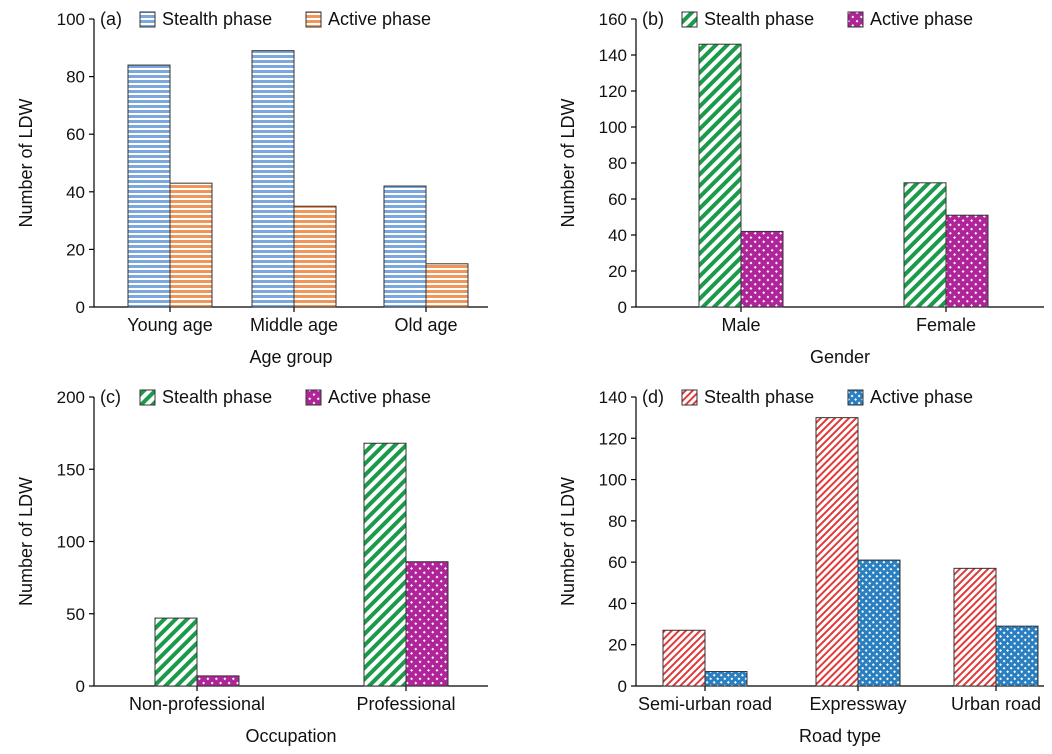 This screenshot has height=754, width=1052. Describe the element at coordinates (653, 19) in the screenshot. I see `panel-label: (b)` at that location.